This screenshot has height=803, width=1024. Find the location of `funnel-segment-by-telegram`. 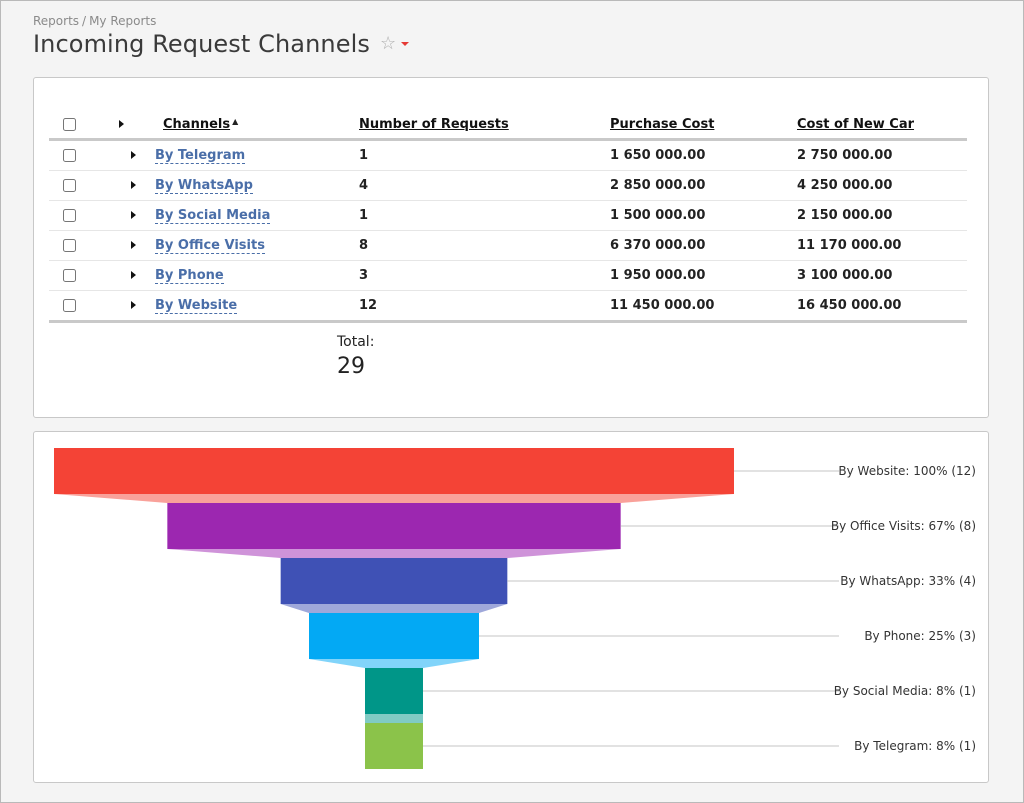

funnel-segment-by-telegram is located at coordinates (394, 746).